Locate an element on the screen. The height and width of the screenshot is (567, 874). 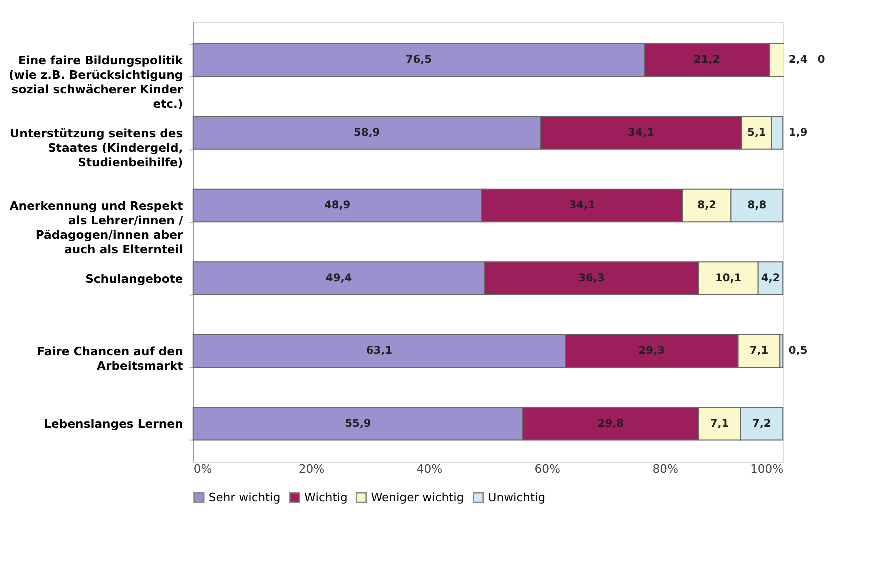
data-label: 48,9 is located at coordinates (337, 205).